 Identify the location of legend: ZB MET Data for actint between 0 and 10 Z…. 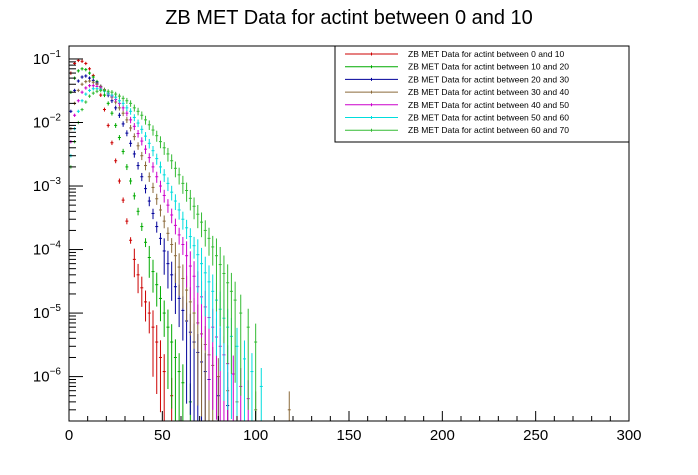
(482, 94).